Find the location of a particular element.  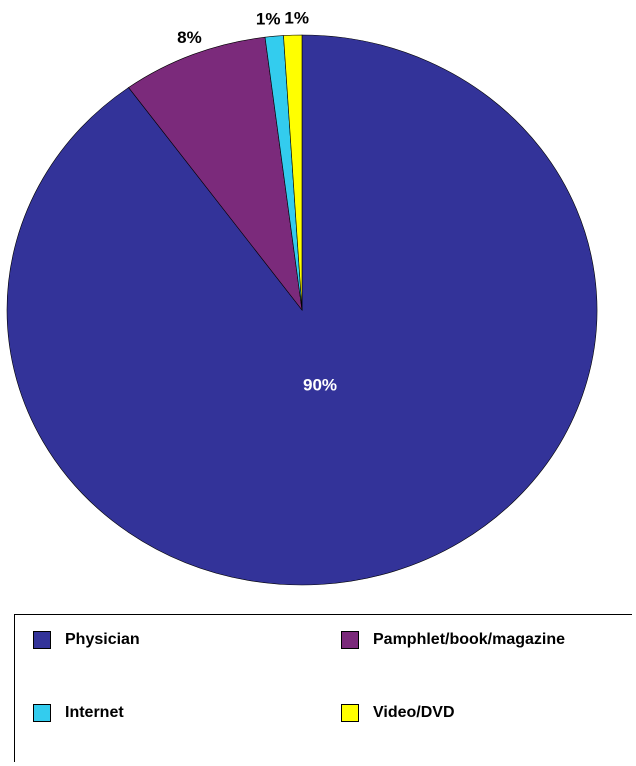

legend-item-pamphlet: Pamphlet/book/magazine is located at coordinates (453, 640).